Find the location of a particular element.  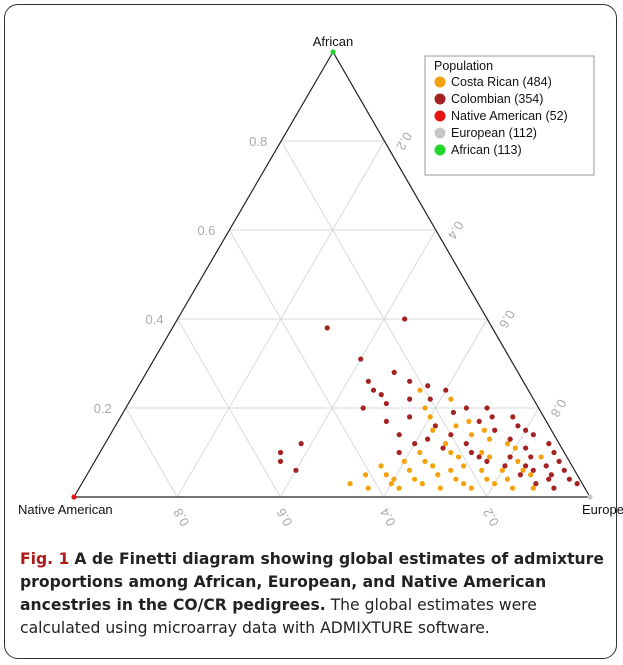

tick-label-european: 0.8 is located at coordinates (558, 408).